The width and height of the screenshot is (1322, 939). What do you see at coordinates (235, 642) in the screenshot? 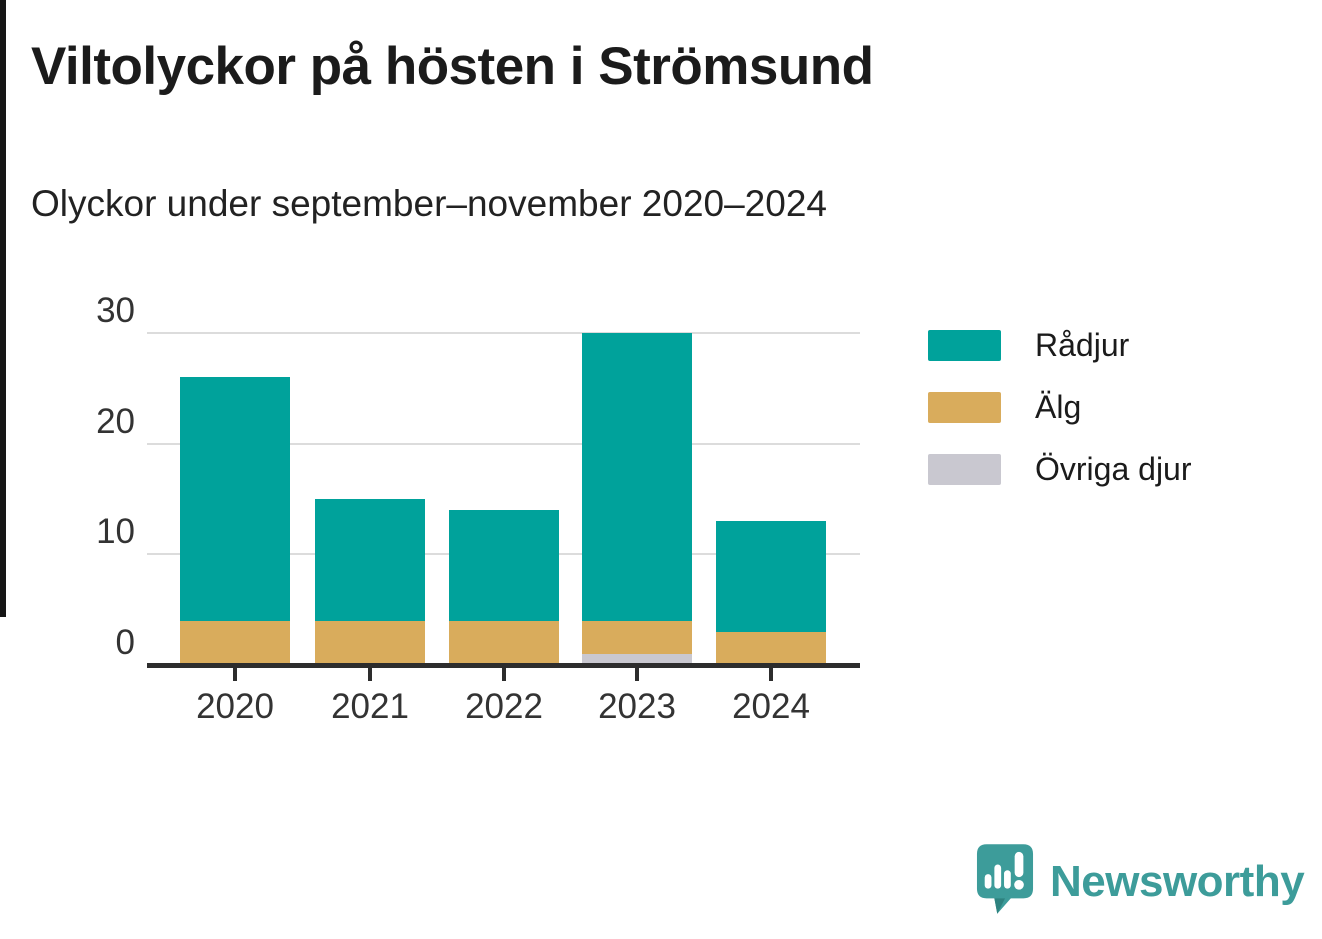
I see `bar-2020-segment-Älg` at bounding box center [235, 642].